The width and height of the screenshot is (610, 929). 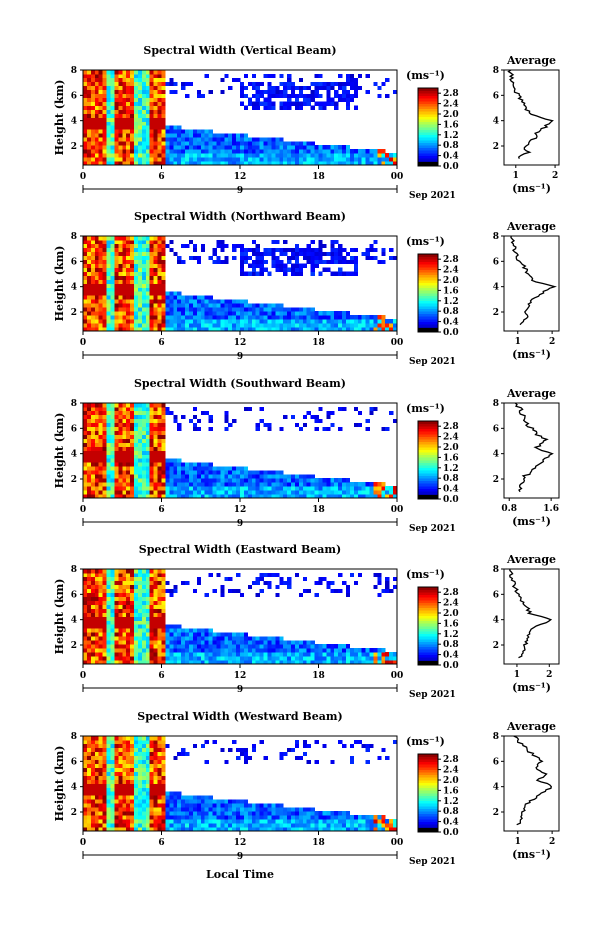 What do you see at coordinates (451, 291) in the screenshot?
I see `colorbar-tick-label: 1.6` at bounding box center [451, 291].